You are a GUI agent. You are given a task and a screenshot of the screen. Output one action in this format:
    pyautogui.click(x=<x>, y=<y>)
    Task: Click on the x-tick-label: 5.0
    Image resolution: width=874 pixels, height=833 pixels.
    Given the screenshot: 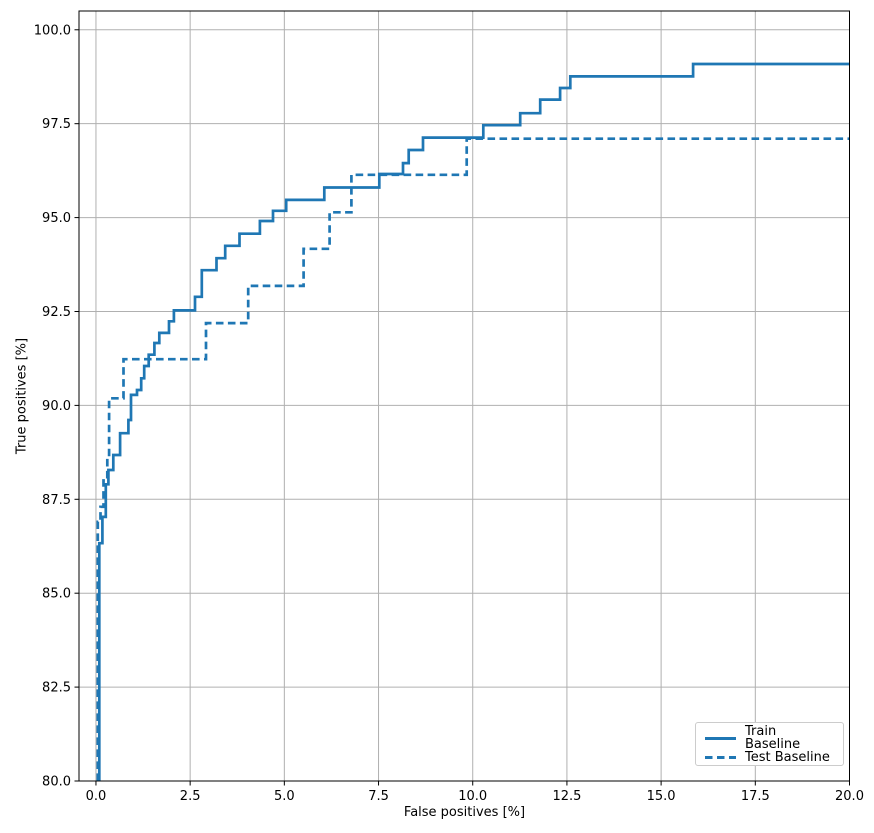 What is the action you would take?
    pyautogui.click(x=284, y=796)
    